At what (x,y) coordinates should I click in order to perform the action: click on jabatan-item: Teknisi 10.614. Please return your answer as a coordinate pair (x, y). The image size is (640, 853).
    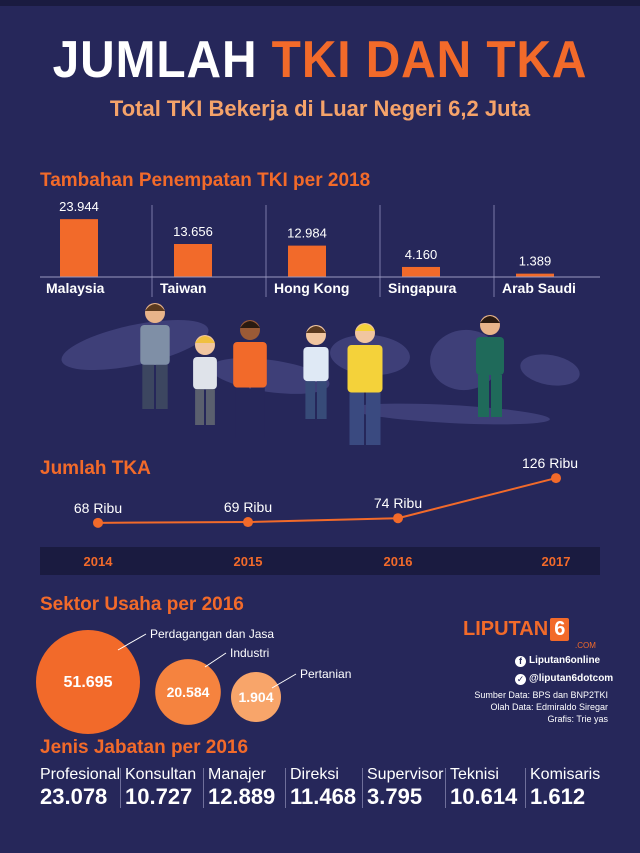
    Looking at the image, I should click on (483, 788).